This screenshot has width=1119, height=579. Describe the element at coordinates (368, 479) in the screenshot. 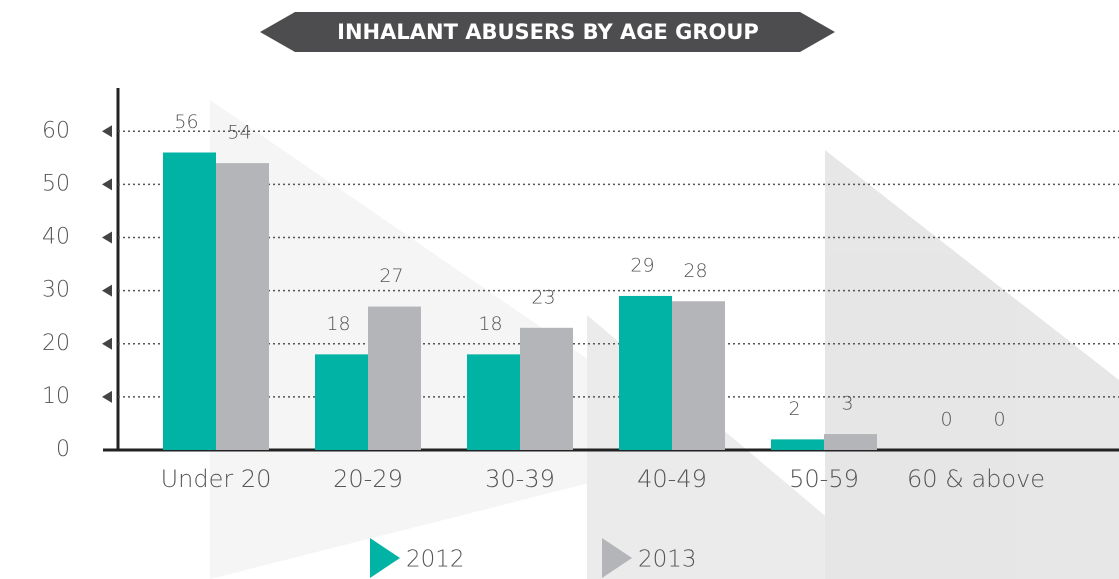

I see `x-tick-label: 20-29` at that location.